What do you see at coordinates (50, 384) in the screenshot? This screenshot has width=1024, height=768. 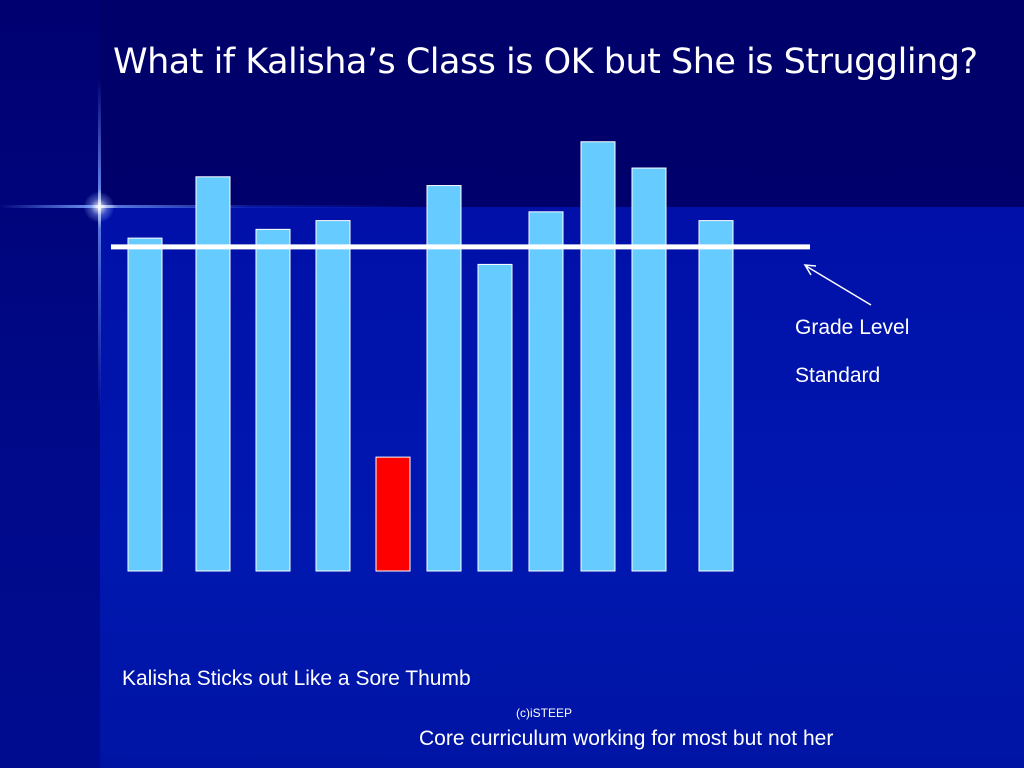 I see `background-panel-left` at bounding box center [50, 384].